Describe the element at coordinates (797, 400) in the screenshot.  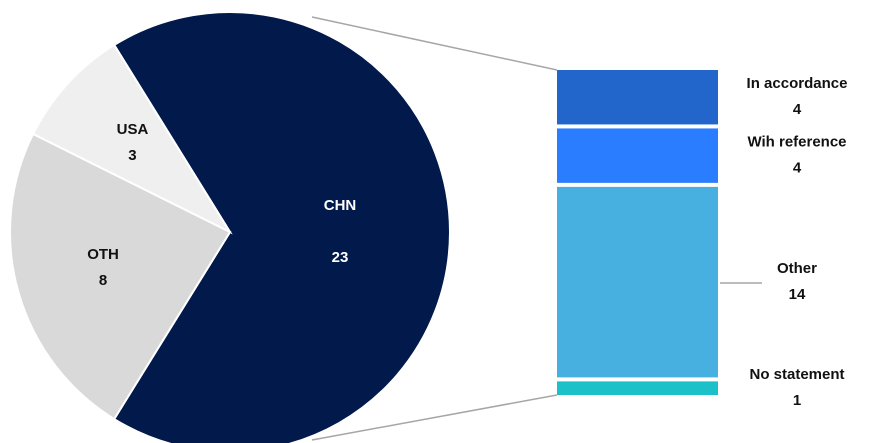
I see `segment-value: 1` at that location.